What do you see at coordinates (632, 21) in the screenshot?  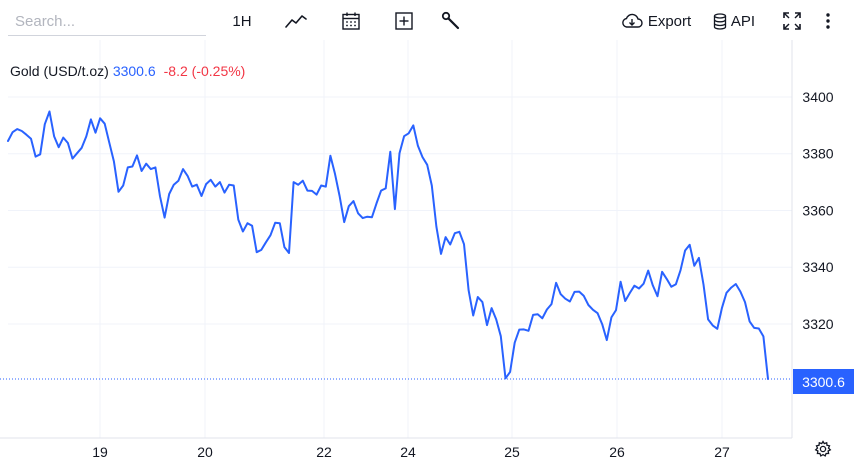 I see `cloud-download-icon` at bounding box center [632, 21].